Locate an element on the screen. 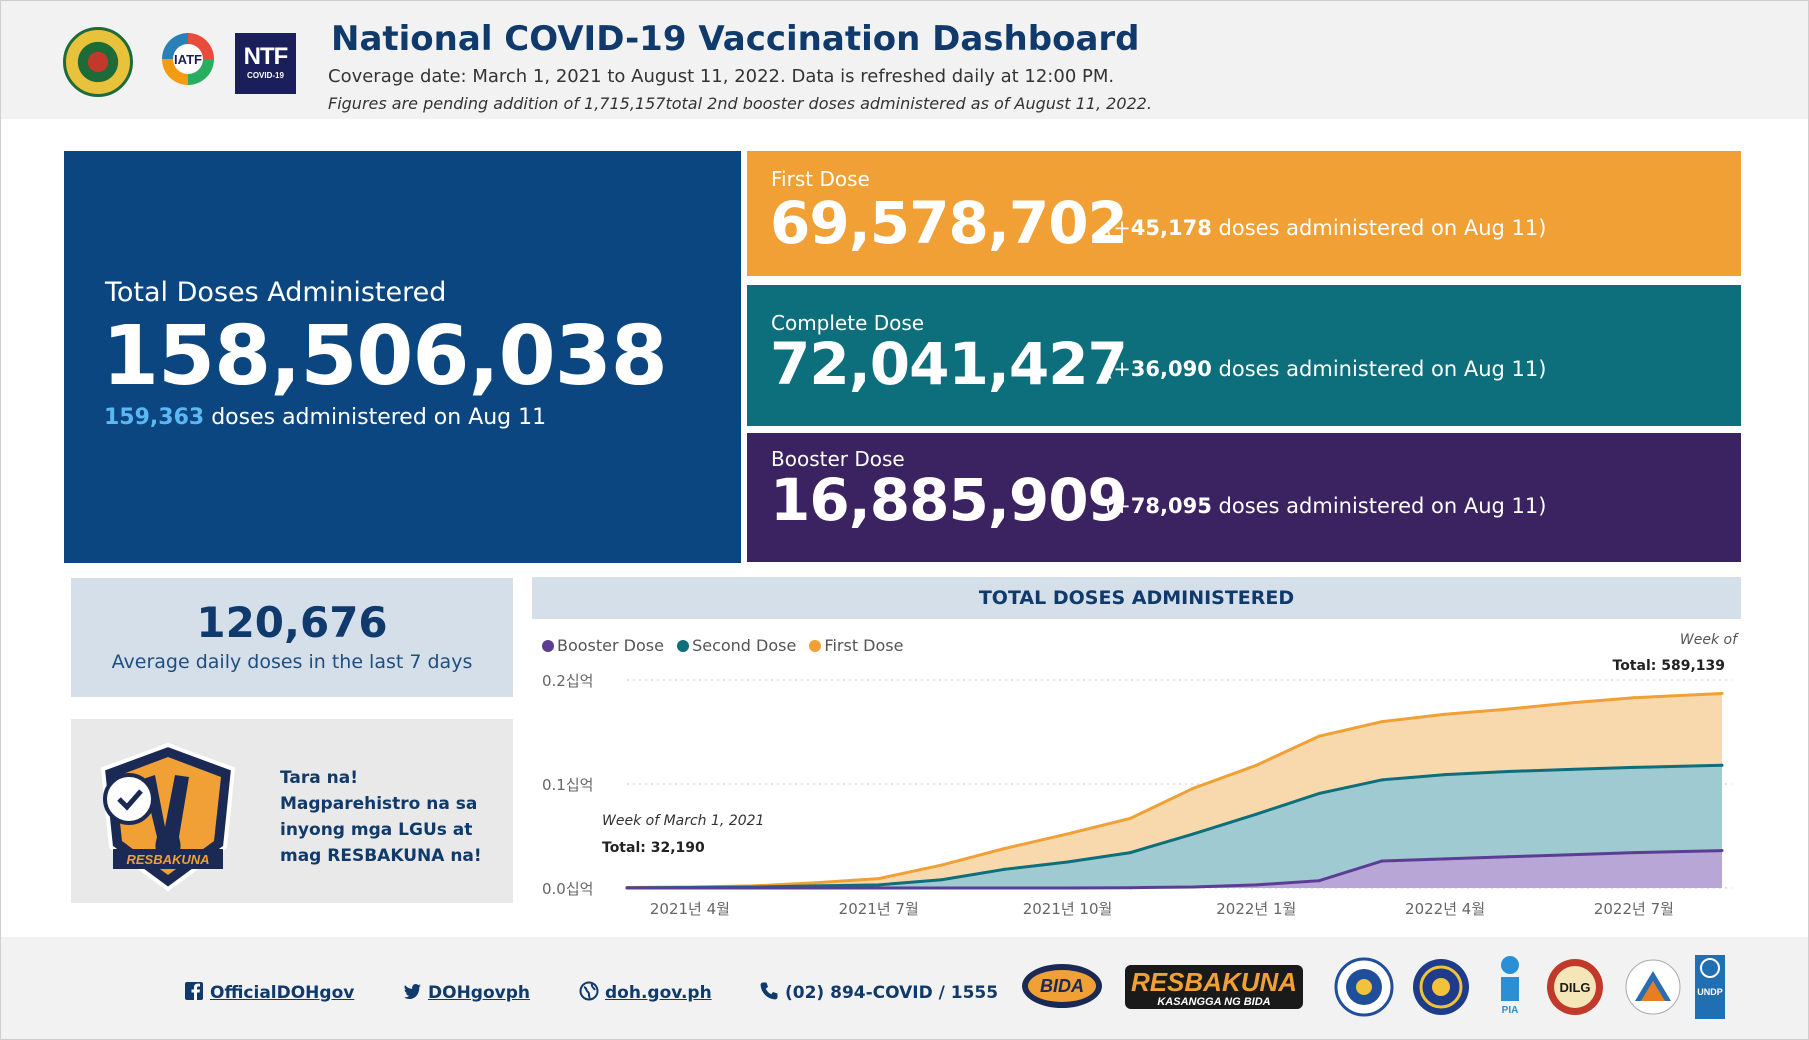  first-dose-label: First Dose is located at coordinates (820, 179).